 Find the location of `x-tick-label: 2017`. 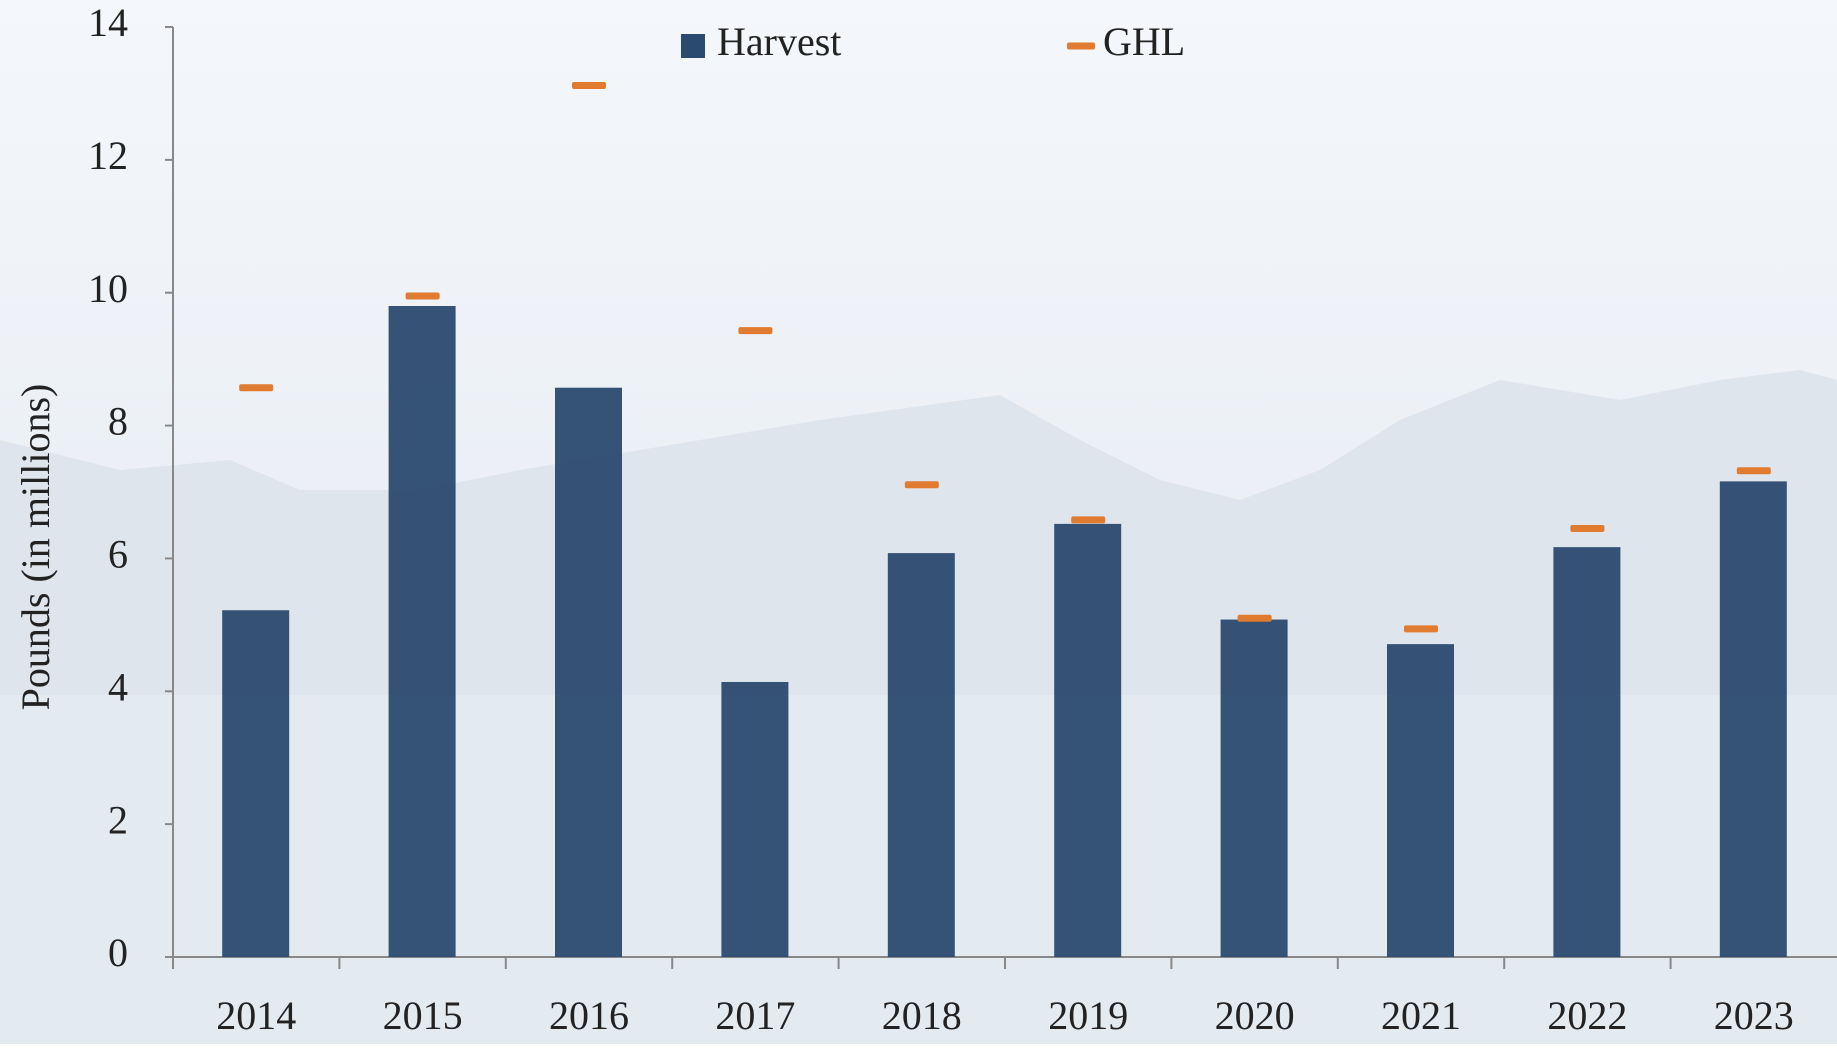

x-tick-label: 2017 is located at coordinates (755, 1015).